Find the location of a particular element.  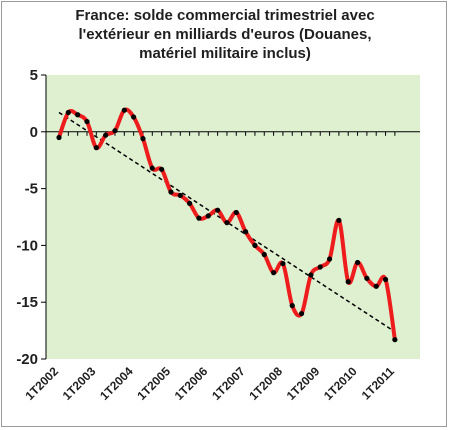

x-tick-label: 1T2007 is located at coordinates (228, 383).